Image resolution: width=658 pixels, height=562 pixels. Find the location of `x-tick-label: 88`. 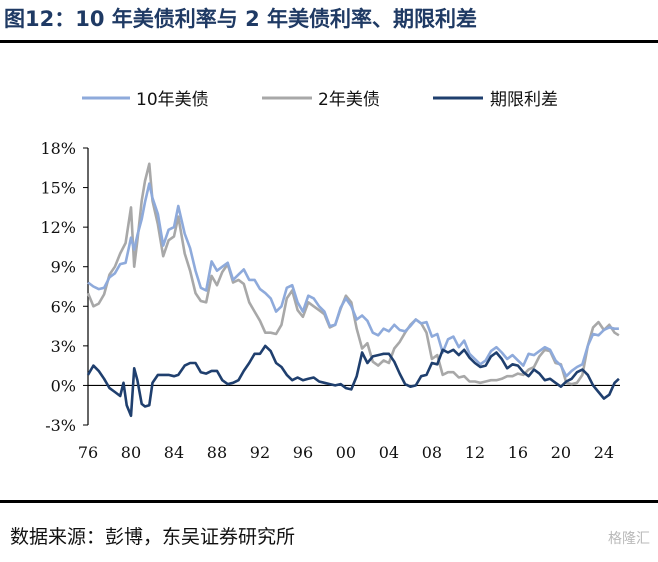

x-tick-label: 88 is located at coordinates (217, 452).